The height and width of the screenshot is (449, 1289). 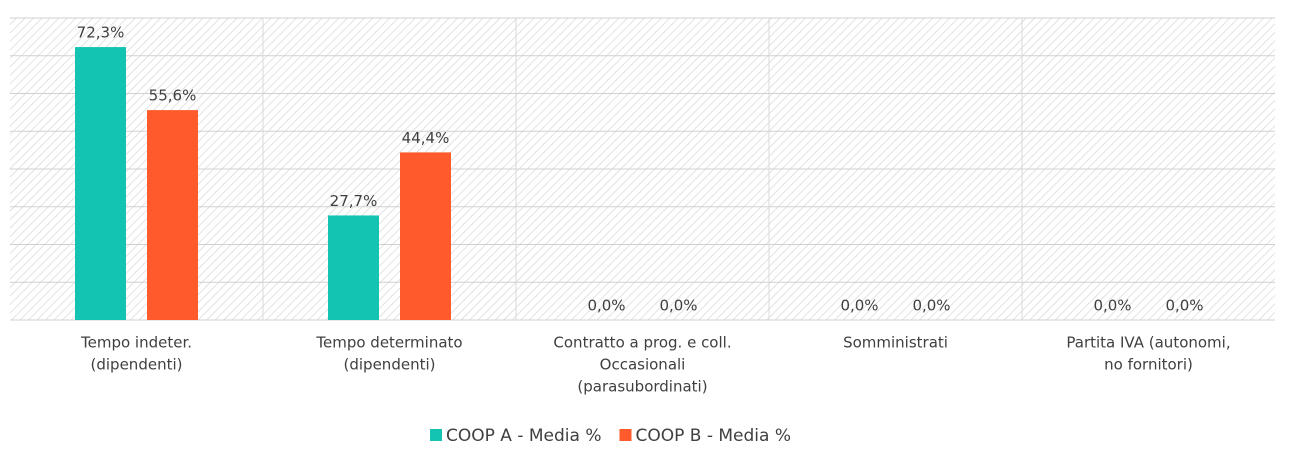 What do you see at coordinates (136, 343) in the screenshot?
I see `x-tick-label: Tempo indeter.` at bounding box center [136, 343].